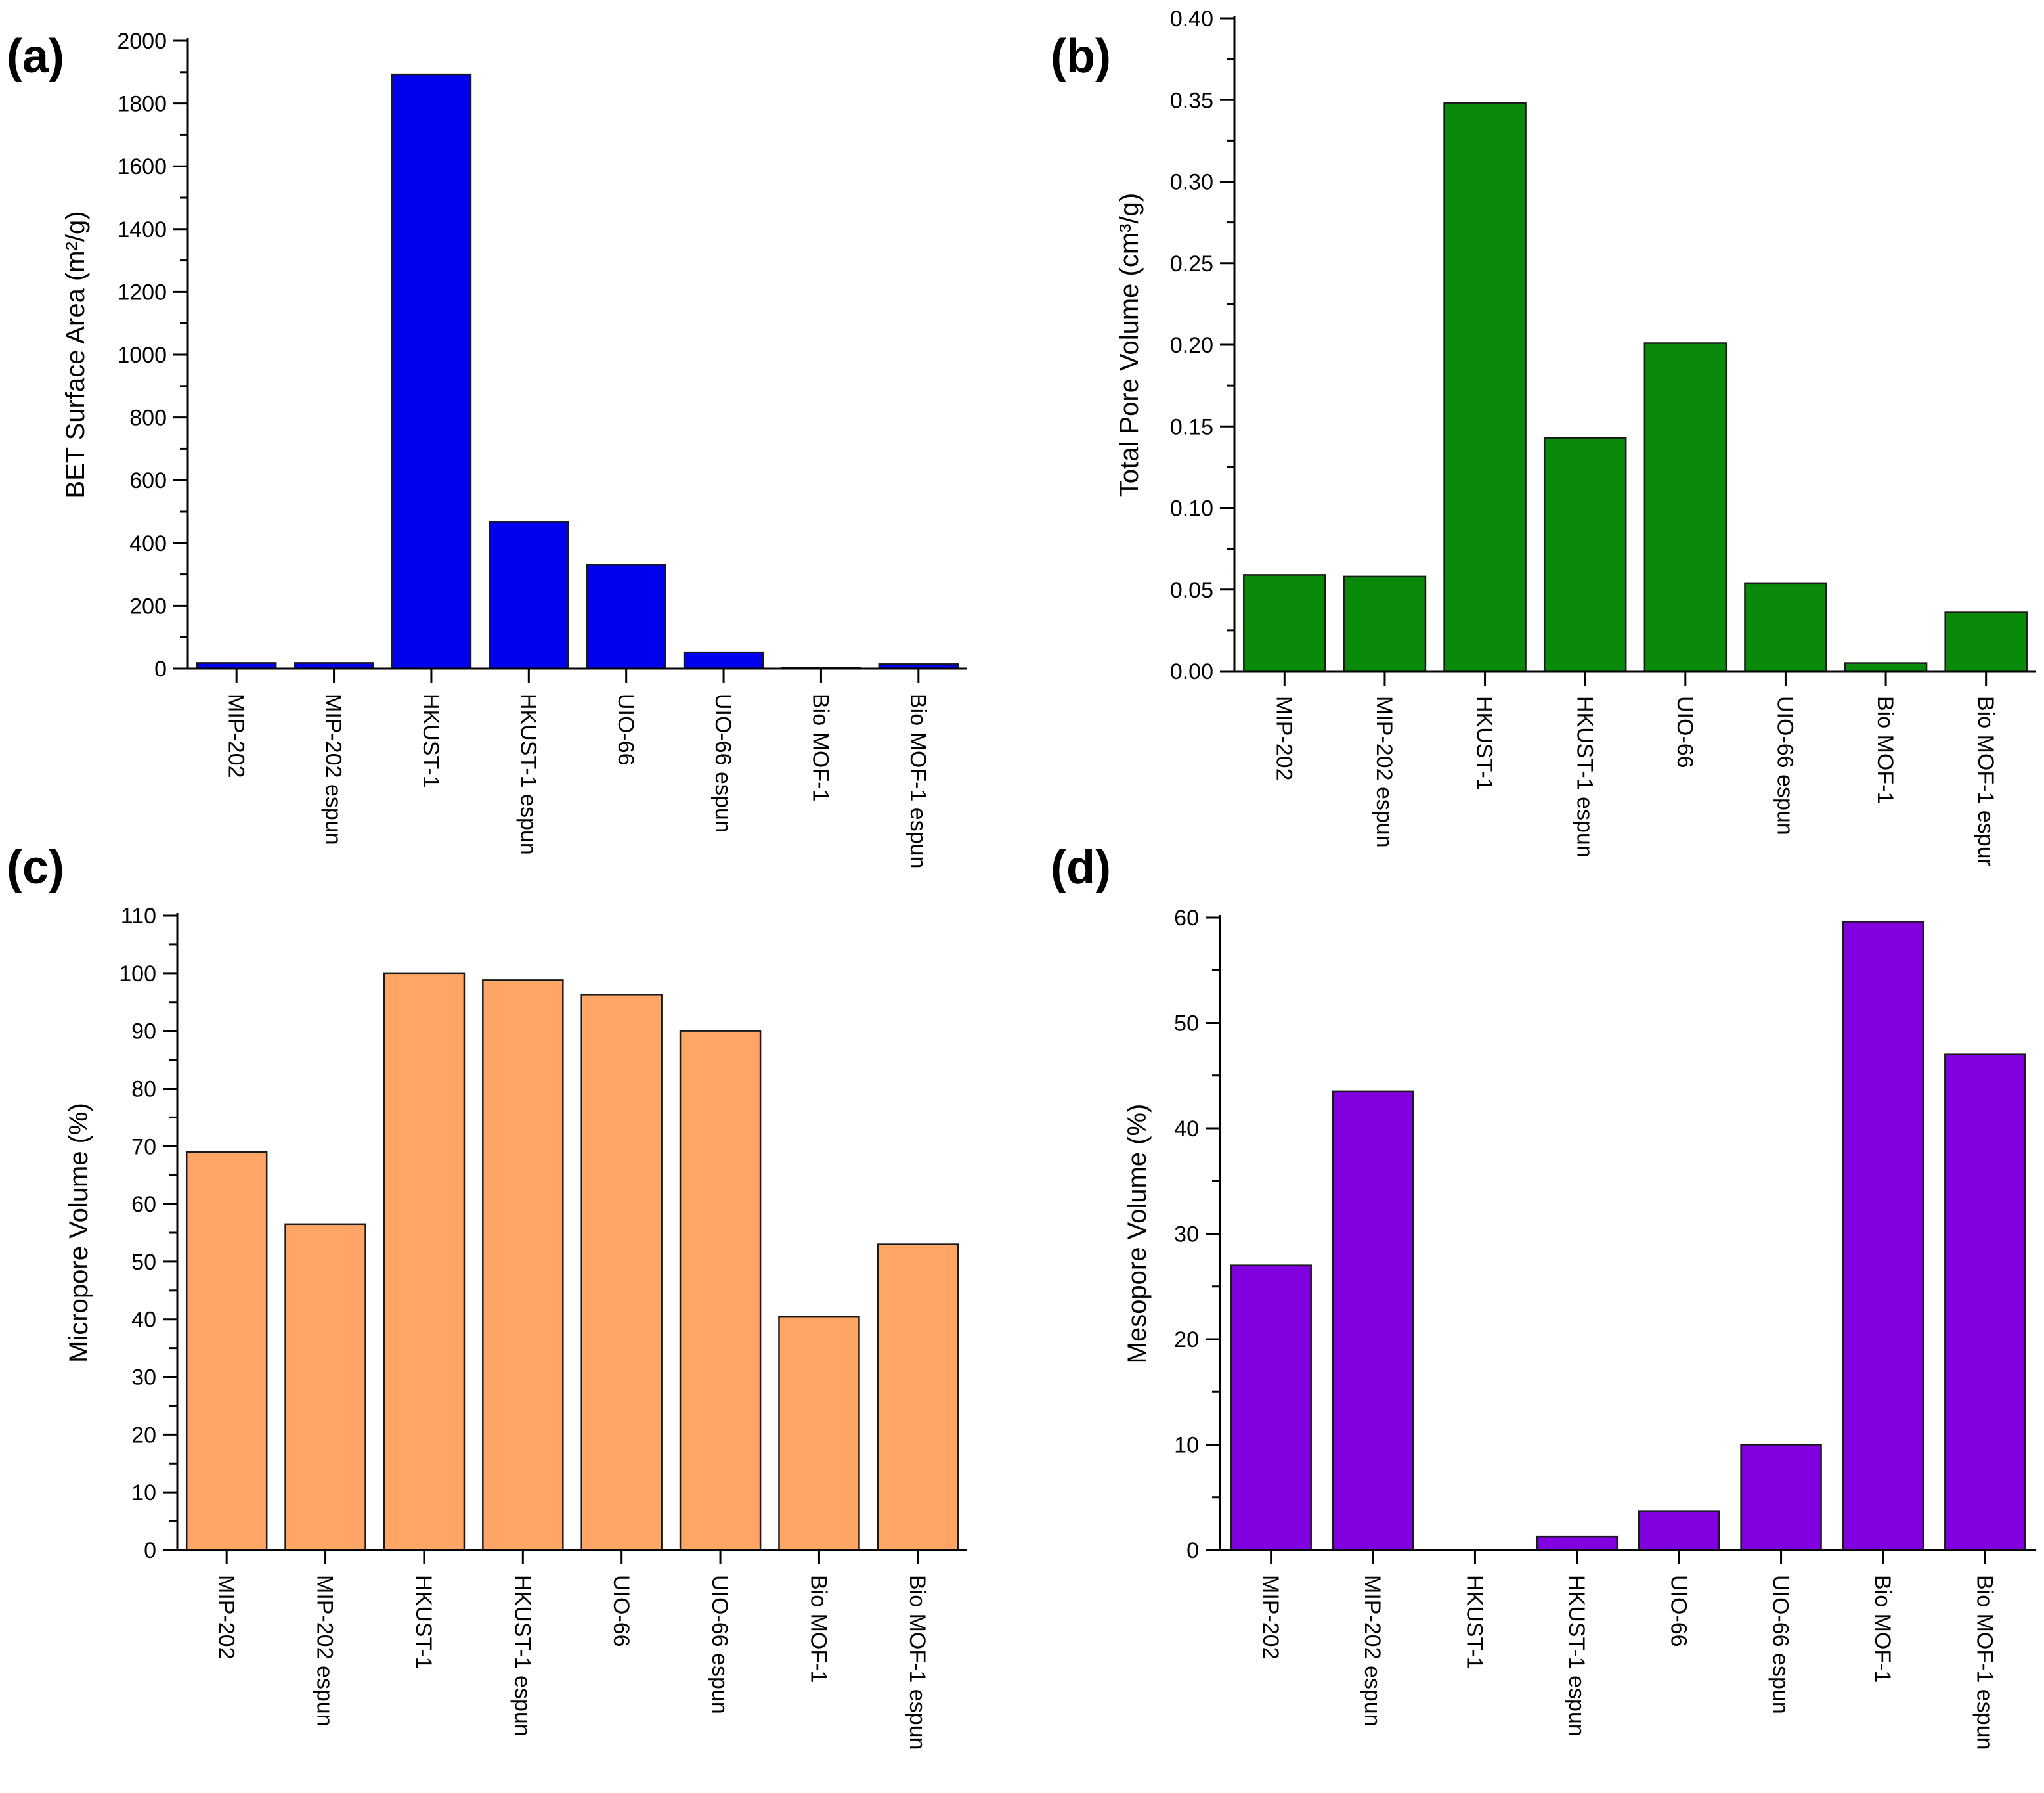 This screenshot has height=1793, width=2044. I want to click on y-tick-label: 400, so click(148, 544).